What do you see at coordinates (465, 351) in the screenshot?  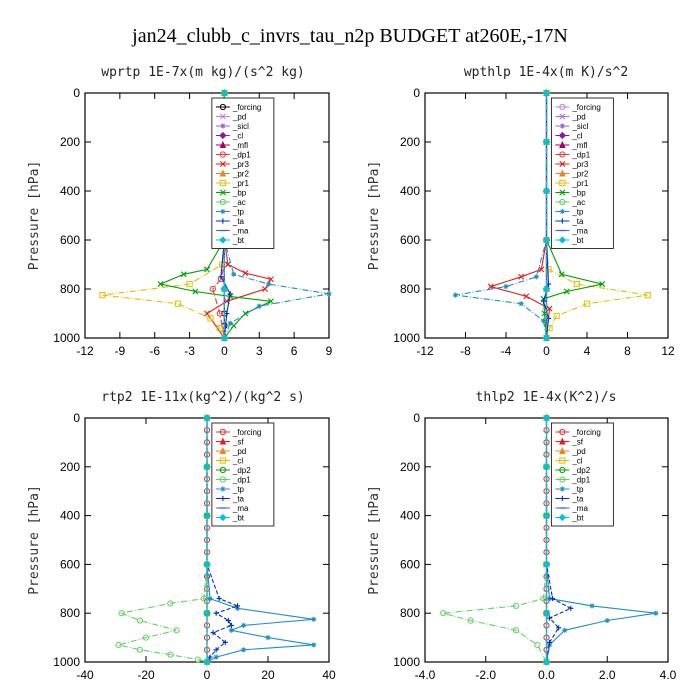 I see `x-tick-label: -8` at bounding box center [465, 351].